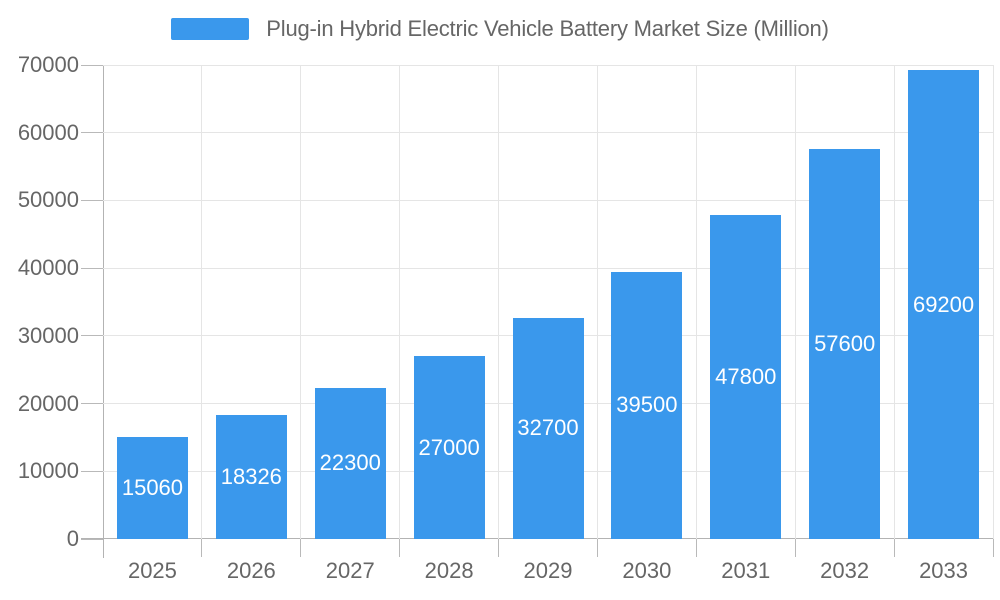  I want to click on bar-value-label-2033: 69200, so click(943, 304).